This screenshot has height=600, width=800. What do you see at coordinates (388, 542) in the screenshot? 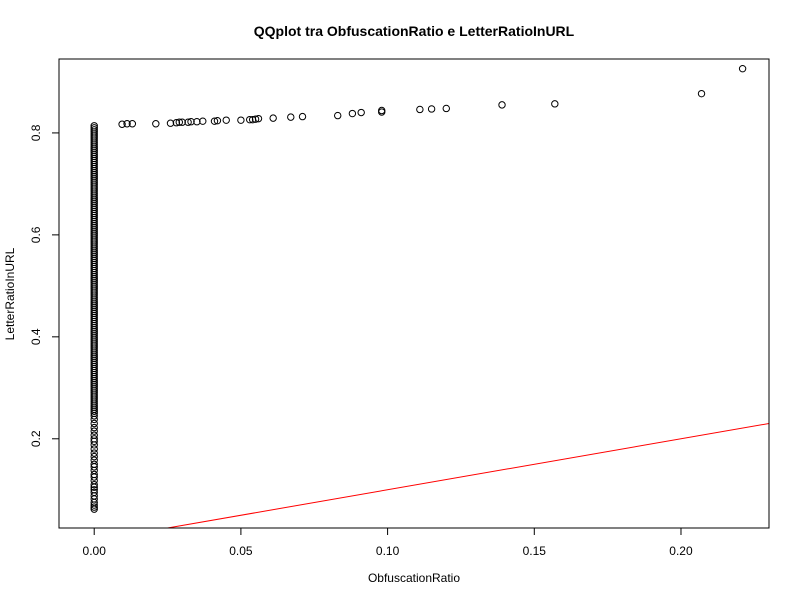
I see `x-axis: 0.00 0.05 0.10 0.15 0.20` at bounding box center [388, 542].